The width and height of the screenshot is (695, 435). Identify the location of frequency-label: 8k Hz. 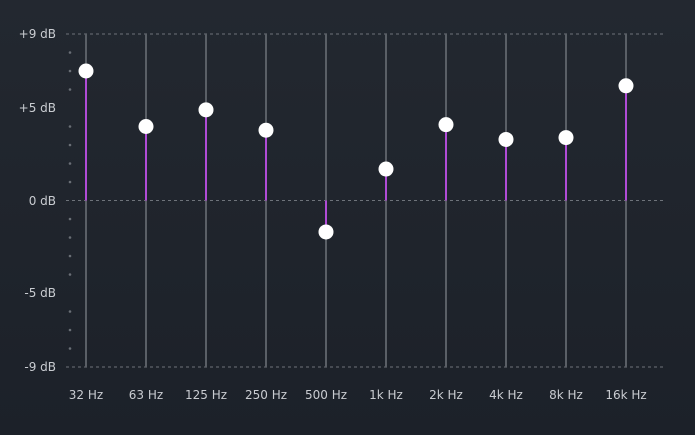
(566, 395).